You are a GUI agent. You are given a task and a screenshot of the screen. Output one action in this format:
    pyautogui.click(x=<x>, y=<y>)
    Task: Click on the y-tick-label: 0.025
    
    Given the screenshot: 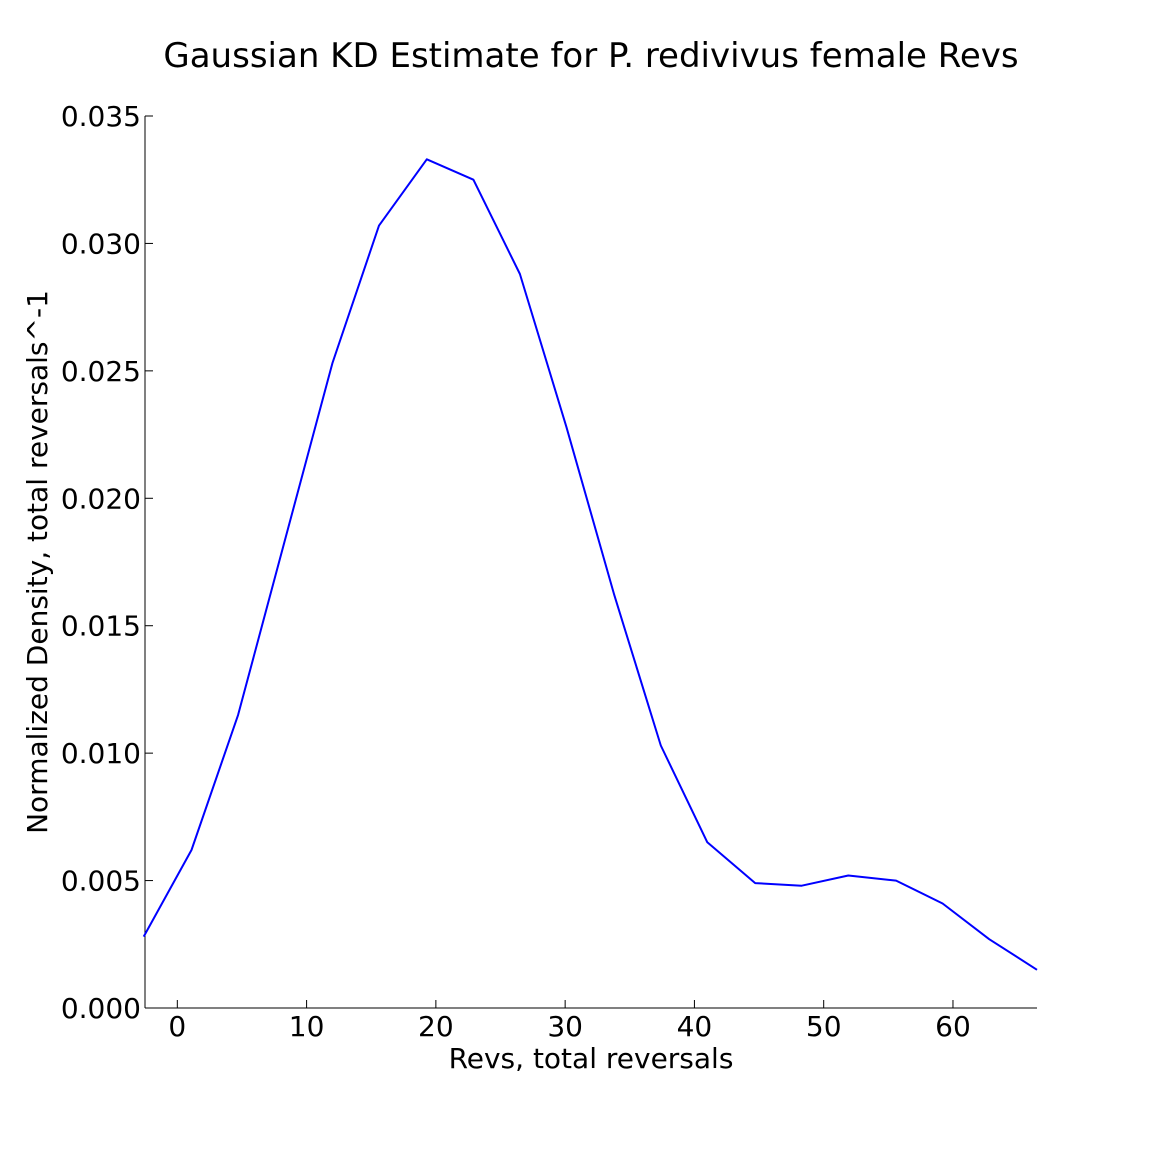 What is the action you would take?
    pyautogui.click(x=101, y=371)
    